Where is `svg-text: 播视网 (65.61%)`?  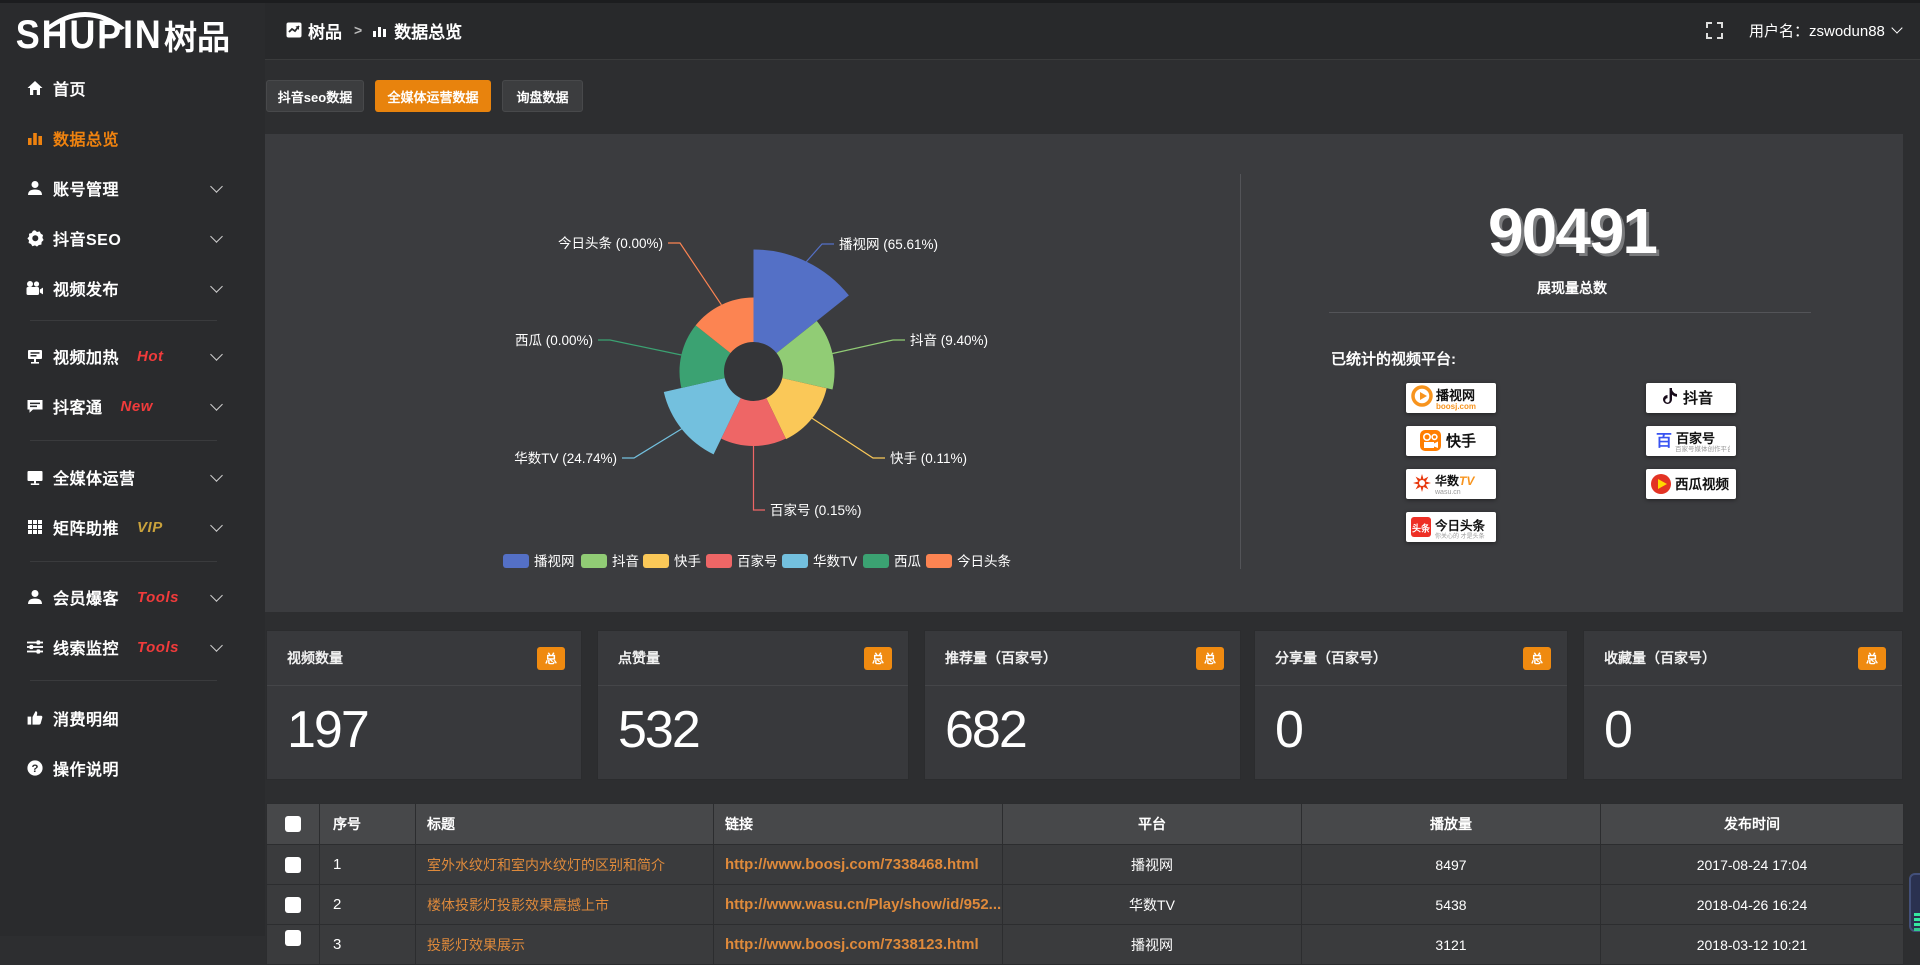 svg-text: 播视网 (65.61%) is located at coordinates (888, 244).